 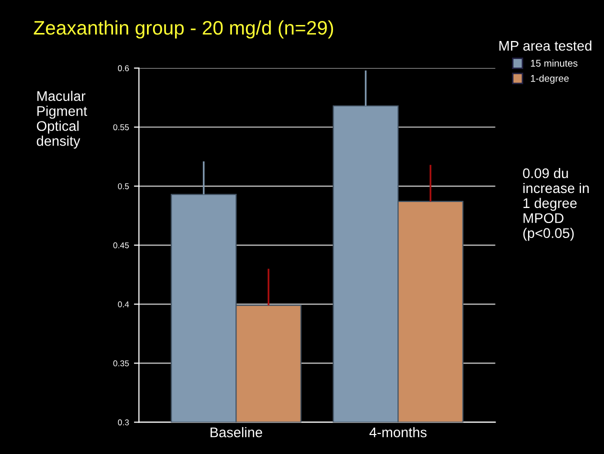 I want to click on x-tick-label: Baseline, so click(x=236, y=432).